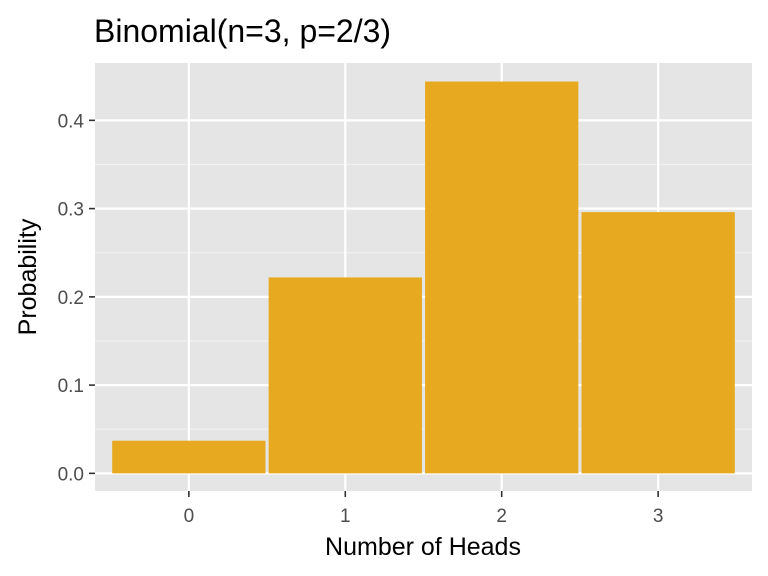  I want to click on x-axis-title: Number of Heads, so click(423, 547).